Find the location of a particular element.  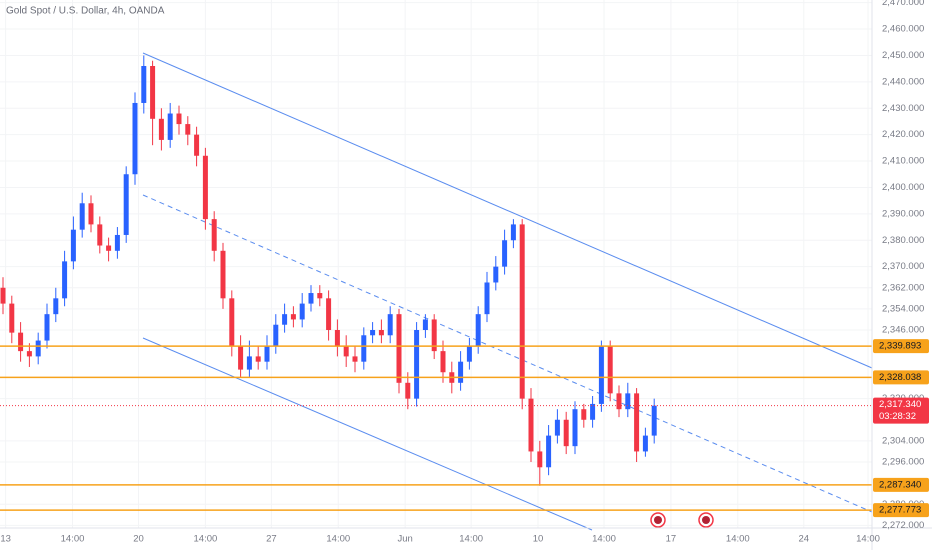

x-tick-label: 27 is located at coordinates (271, 539).